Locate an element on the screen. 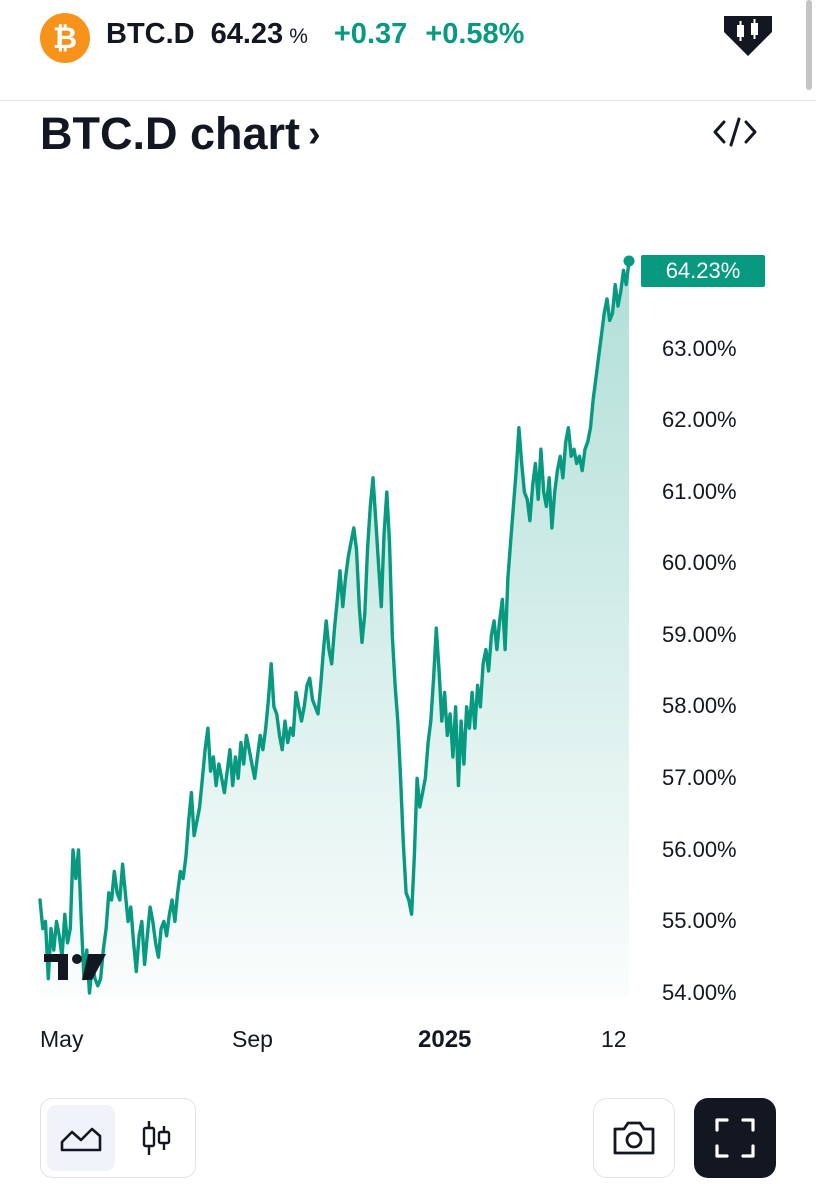  y-tick-label: 63.00% is located at coordinates (699, 348).